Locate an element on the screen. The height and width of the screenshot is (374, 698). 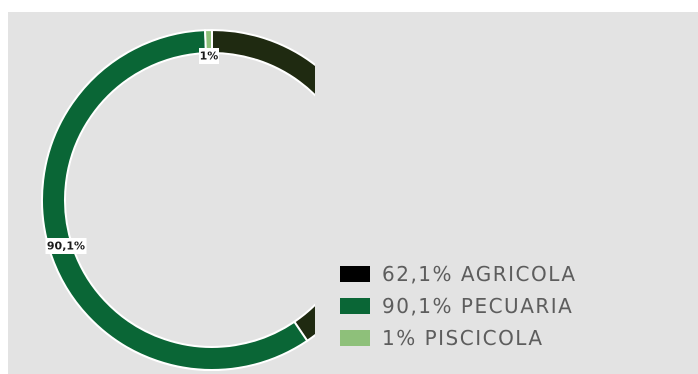
legend-swatch-pecuaria is located at coordinates (355, 306).